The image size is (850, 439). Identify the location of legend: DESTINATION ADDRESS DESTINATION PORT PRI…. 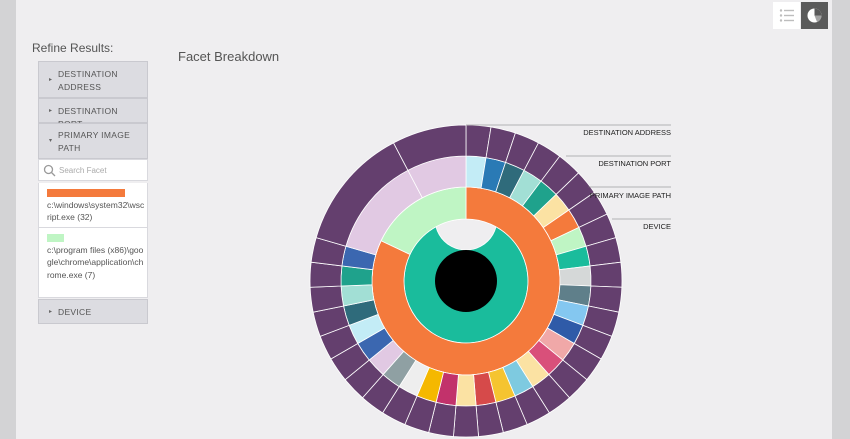
(568, 177).